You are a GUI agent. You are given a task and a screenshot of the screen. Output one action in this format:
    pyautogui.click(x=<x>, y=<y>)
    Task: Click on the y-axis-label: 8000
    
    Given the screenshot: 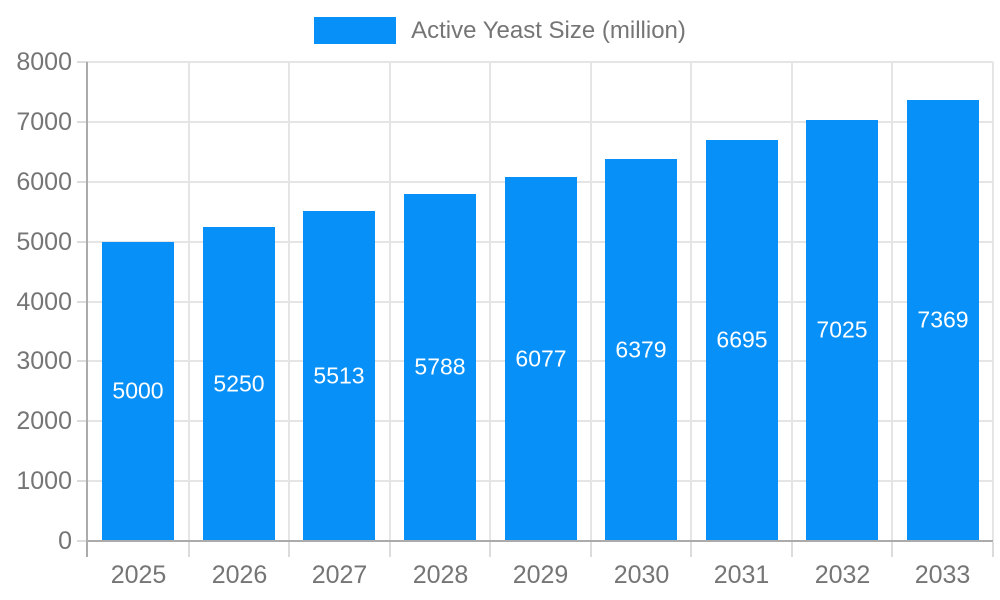 What is the action you would take?
    pyautogui.click(x=44, y=62)
    